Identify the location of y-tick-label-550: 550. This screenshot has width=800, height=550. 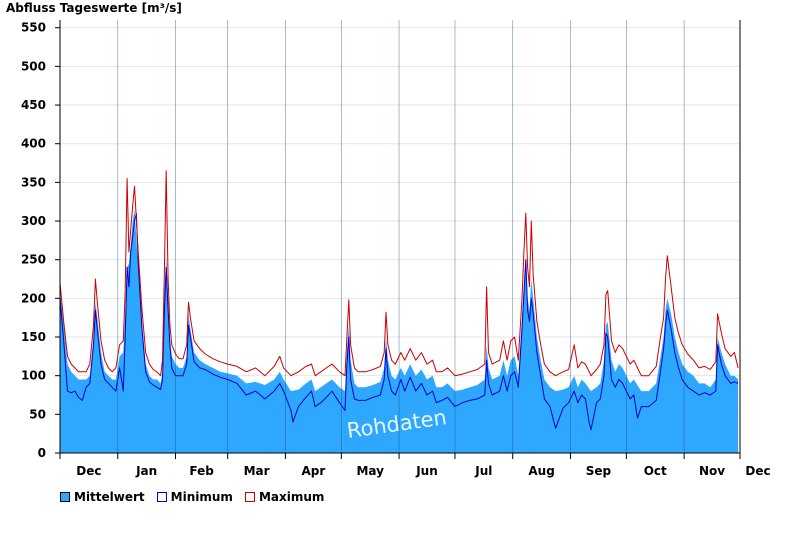
(33, 28).